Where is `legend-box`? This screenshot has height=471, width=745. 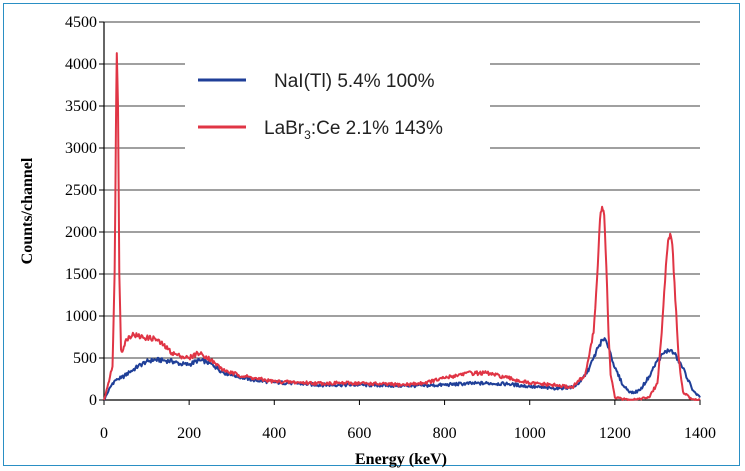 legend-box is located at coordinates (337, 106).